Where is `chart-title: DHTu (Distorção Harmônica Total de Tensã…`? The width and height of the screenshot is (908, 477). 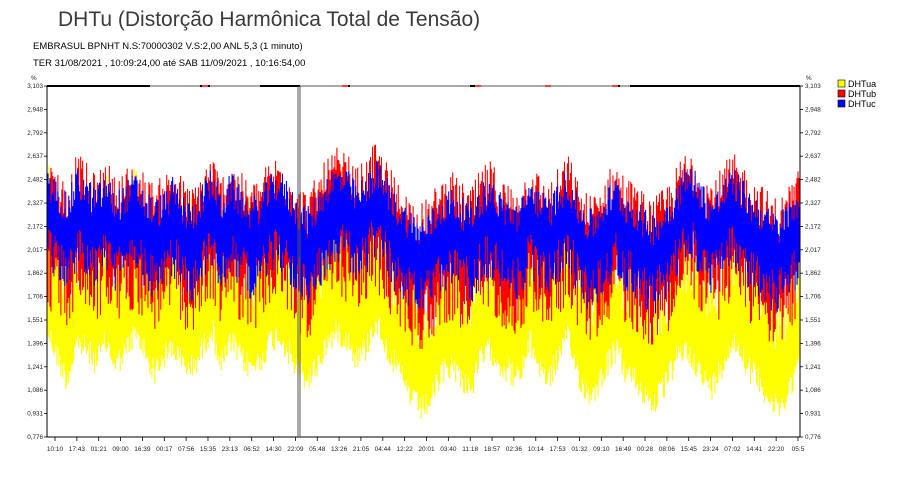
chart-title: DHTu (Distorção Harmônica Total de Tensã… is located at coordinates (269, 19).